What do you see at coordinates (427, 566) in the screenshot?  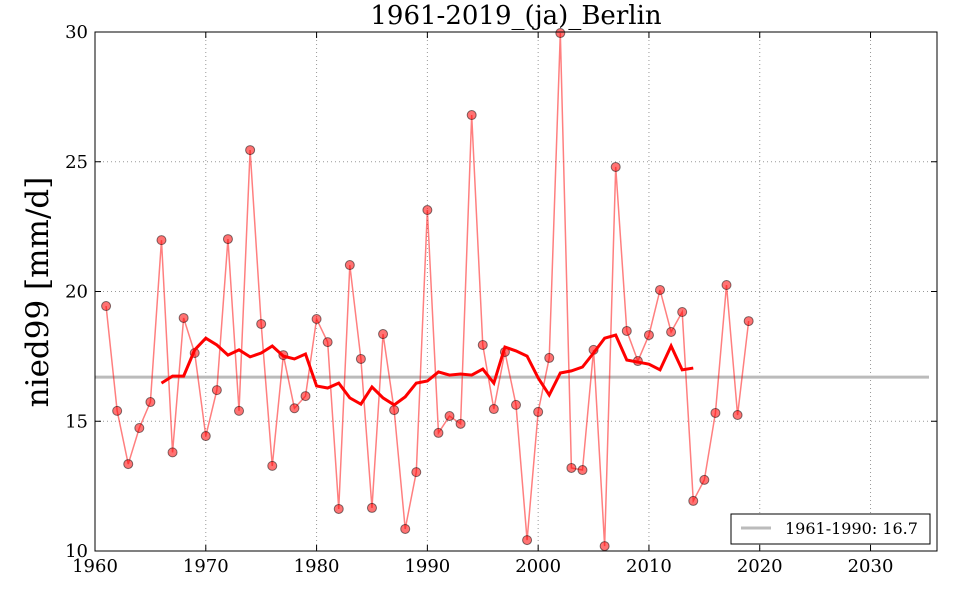 I see `x-tick-label: 1990` at bounding box center [427, 566].